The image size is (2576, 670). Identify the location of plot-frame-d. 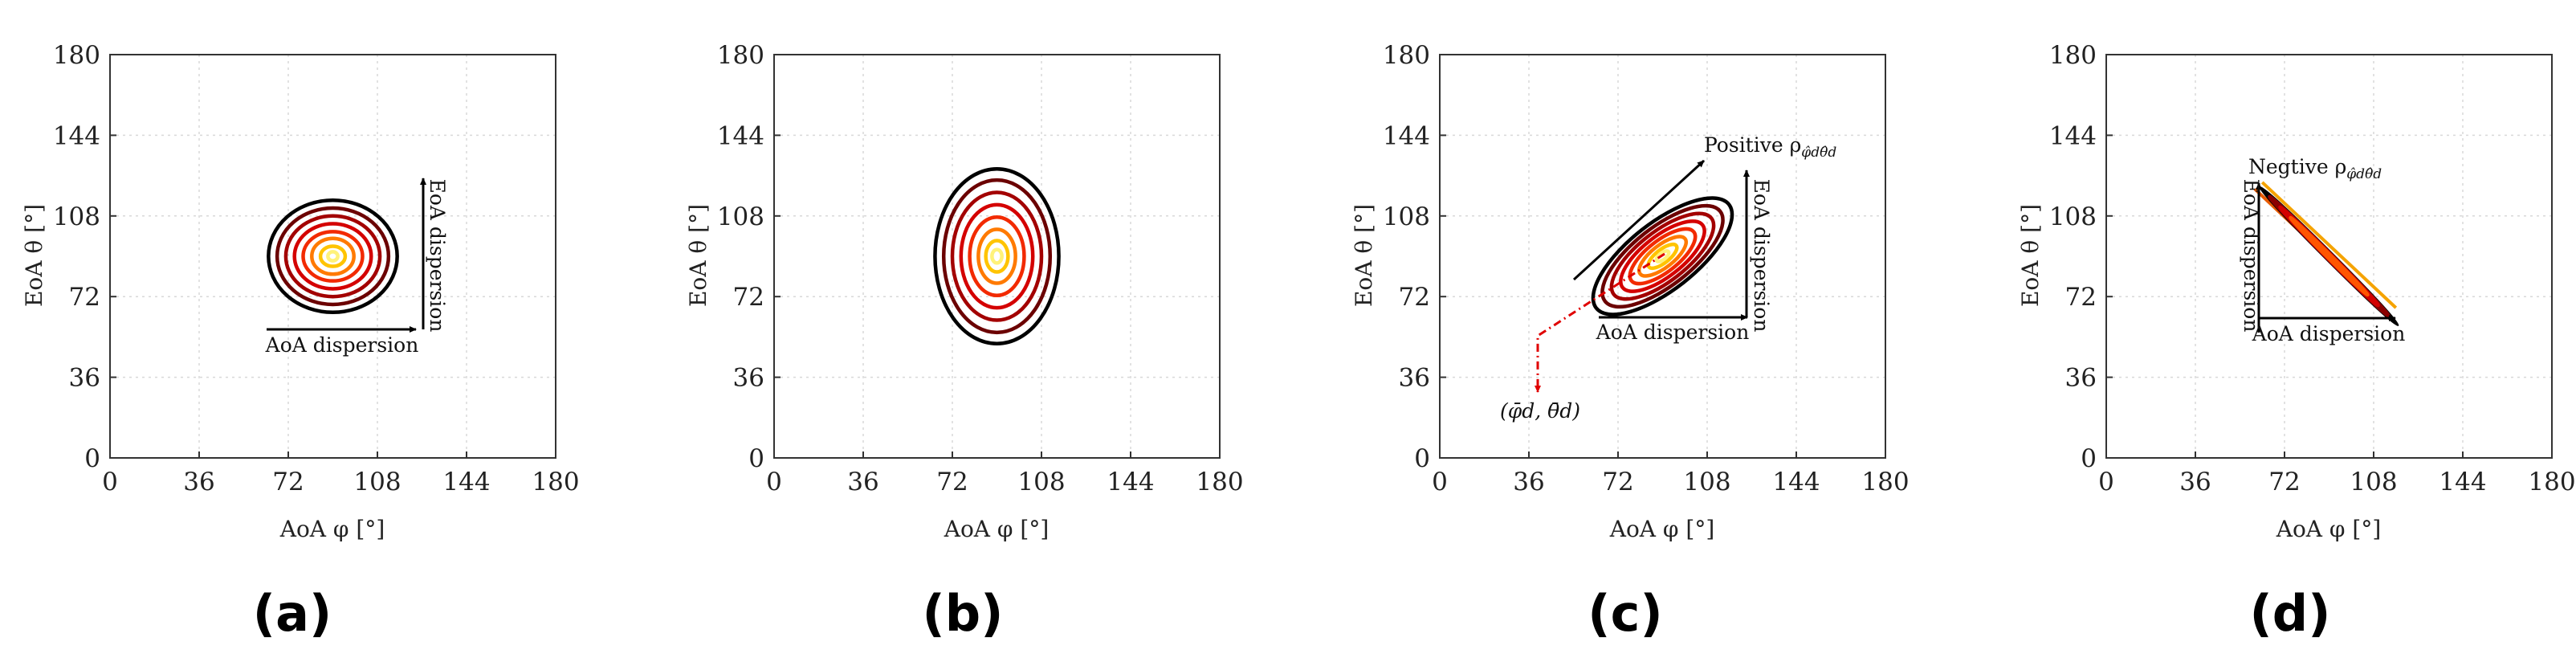
(2329, 257).